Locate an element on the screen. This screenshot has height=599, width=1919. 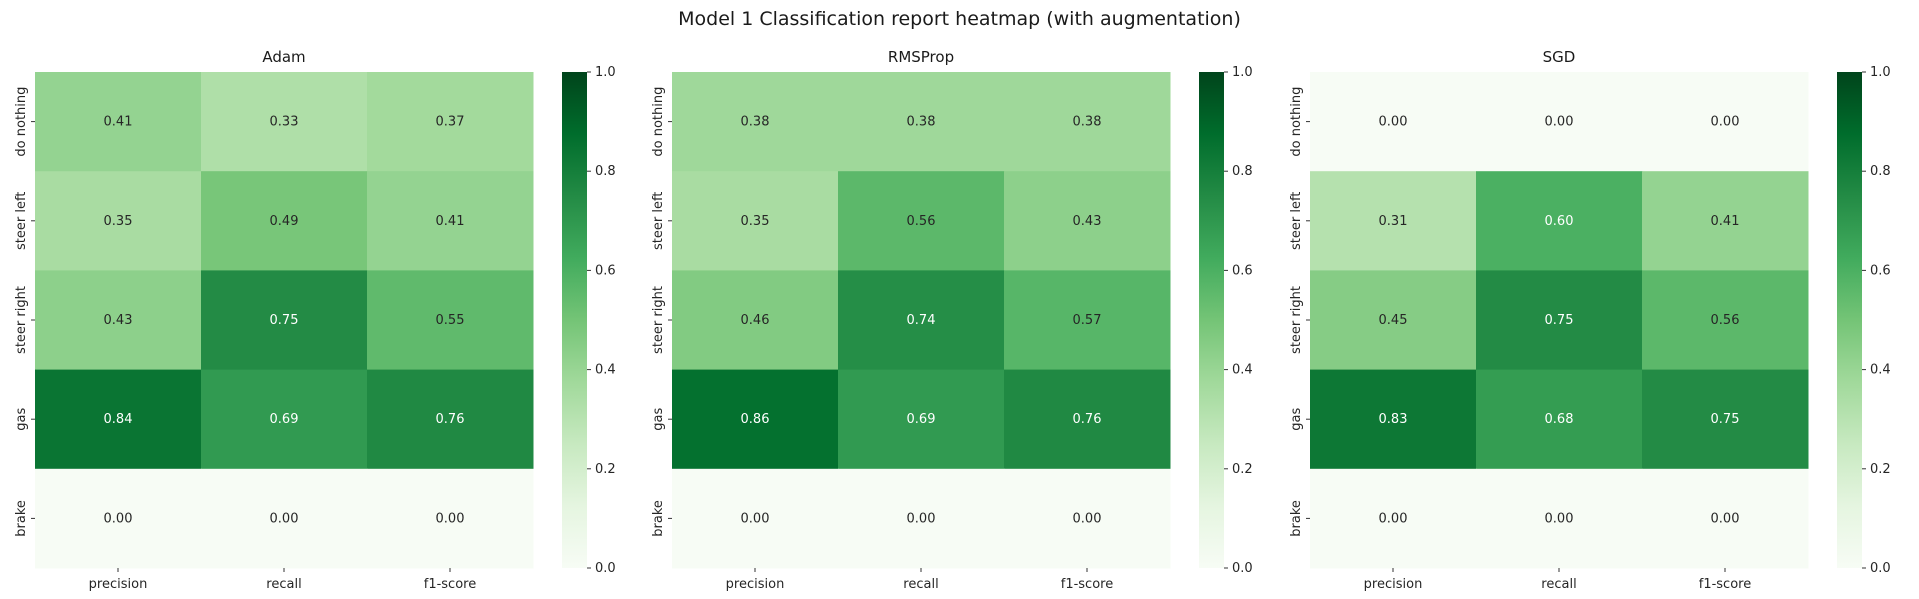
cell-value-label: 0.55 is located at coordinates (450, 320).